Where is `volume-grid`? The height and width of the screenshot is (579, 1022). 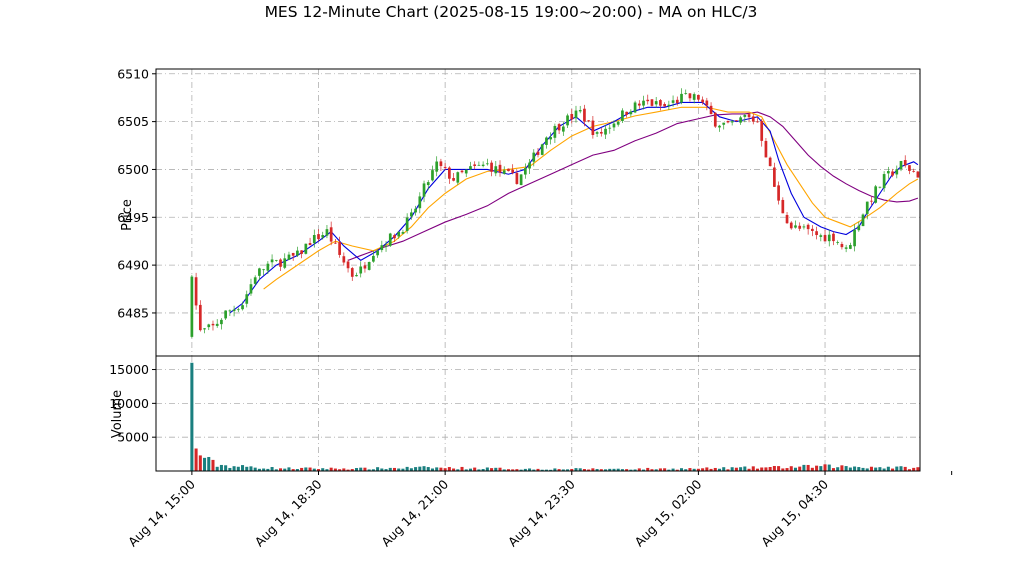 volume-grid is located at coordinates (538, 413).